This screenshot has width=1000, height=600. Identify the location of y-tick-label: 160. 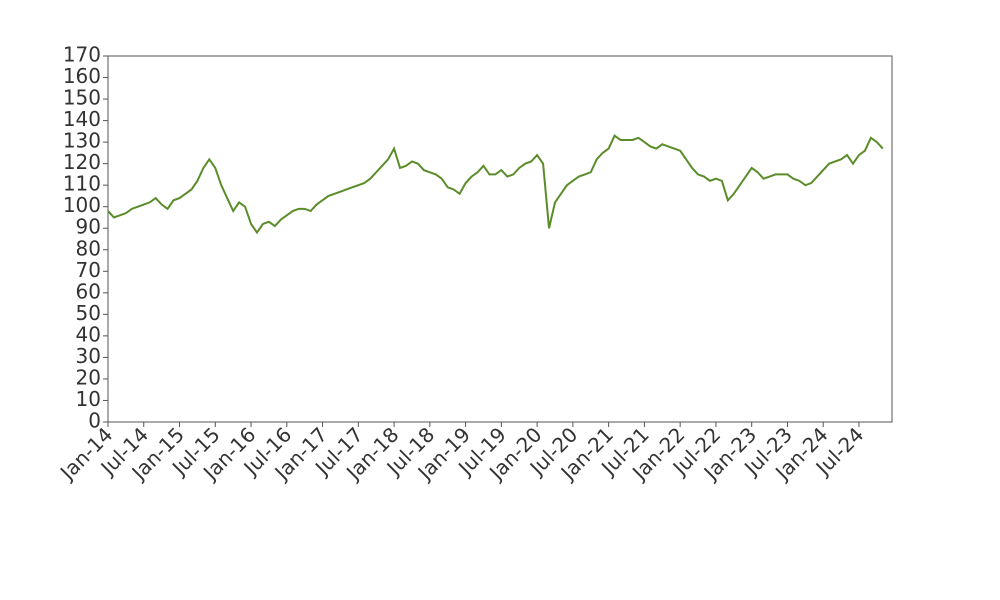
(82, 76).